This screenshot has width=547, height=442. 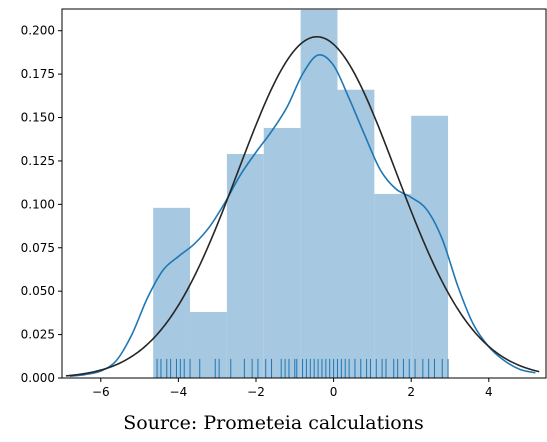 What do you see at coordinates (38, 161) in the screenshot?
I see `y-tick-label: 0.125` at bounding box center [38, 161].